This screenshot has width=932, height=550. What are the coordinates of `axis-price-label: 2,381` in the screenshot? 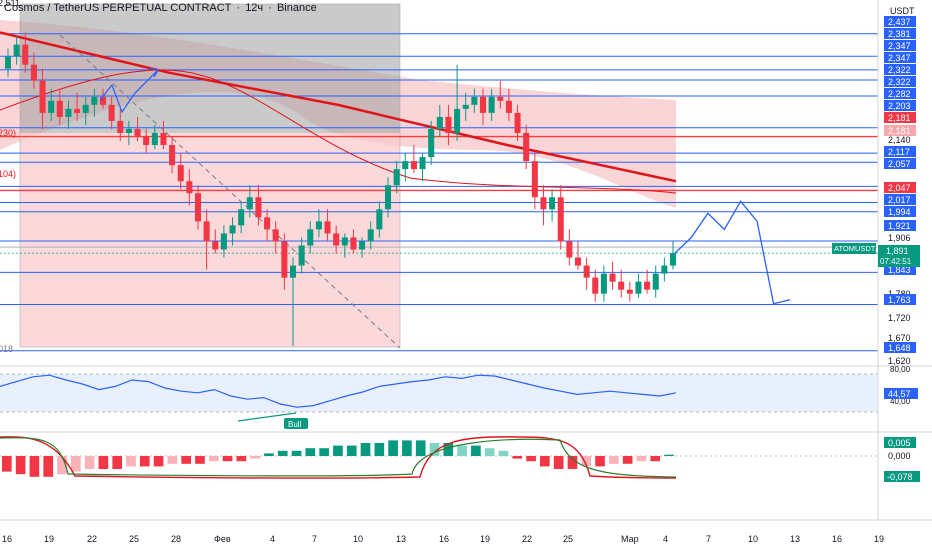 It's located at (899, 34).